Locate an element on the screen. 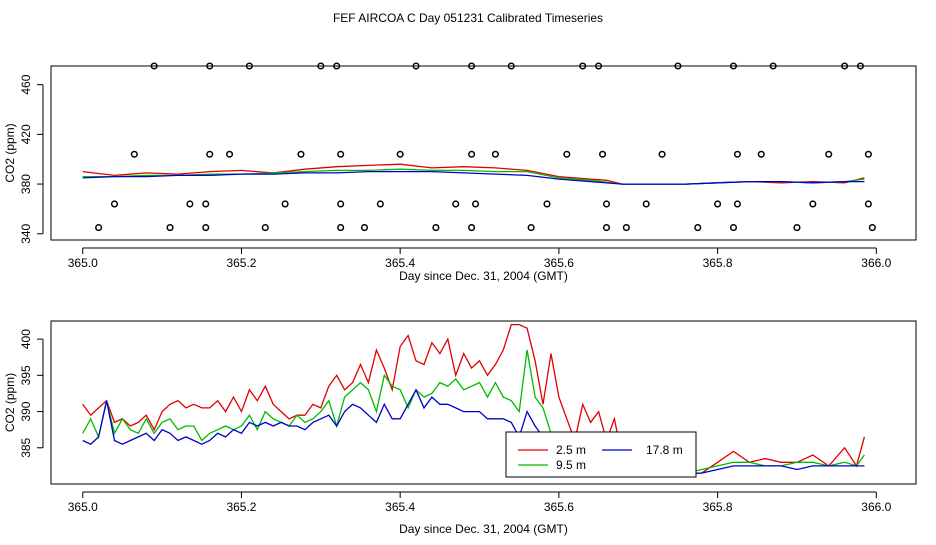  top-y-axis-label: CO2 (ppm) is located at coordinates (10, 152).